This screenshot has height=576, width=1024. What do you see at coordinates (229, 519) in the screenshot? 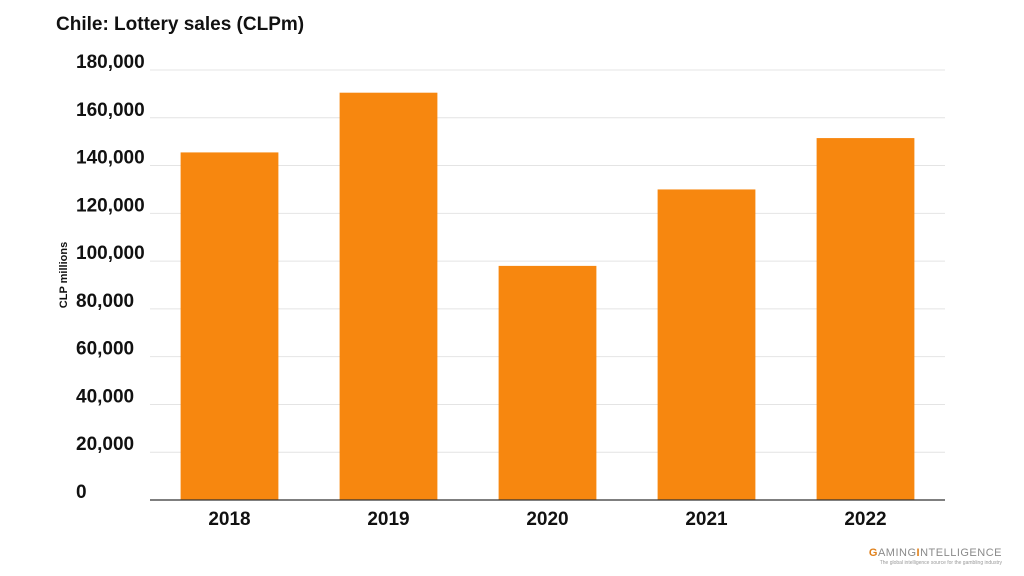
I see `x-tick-label: 2018` at bounding box center [229, 519].